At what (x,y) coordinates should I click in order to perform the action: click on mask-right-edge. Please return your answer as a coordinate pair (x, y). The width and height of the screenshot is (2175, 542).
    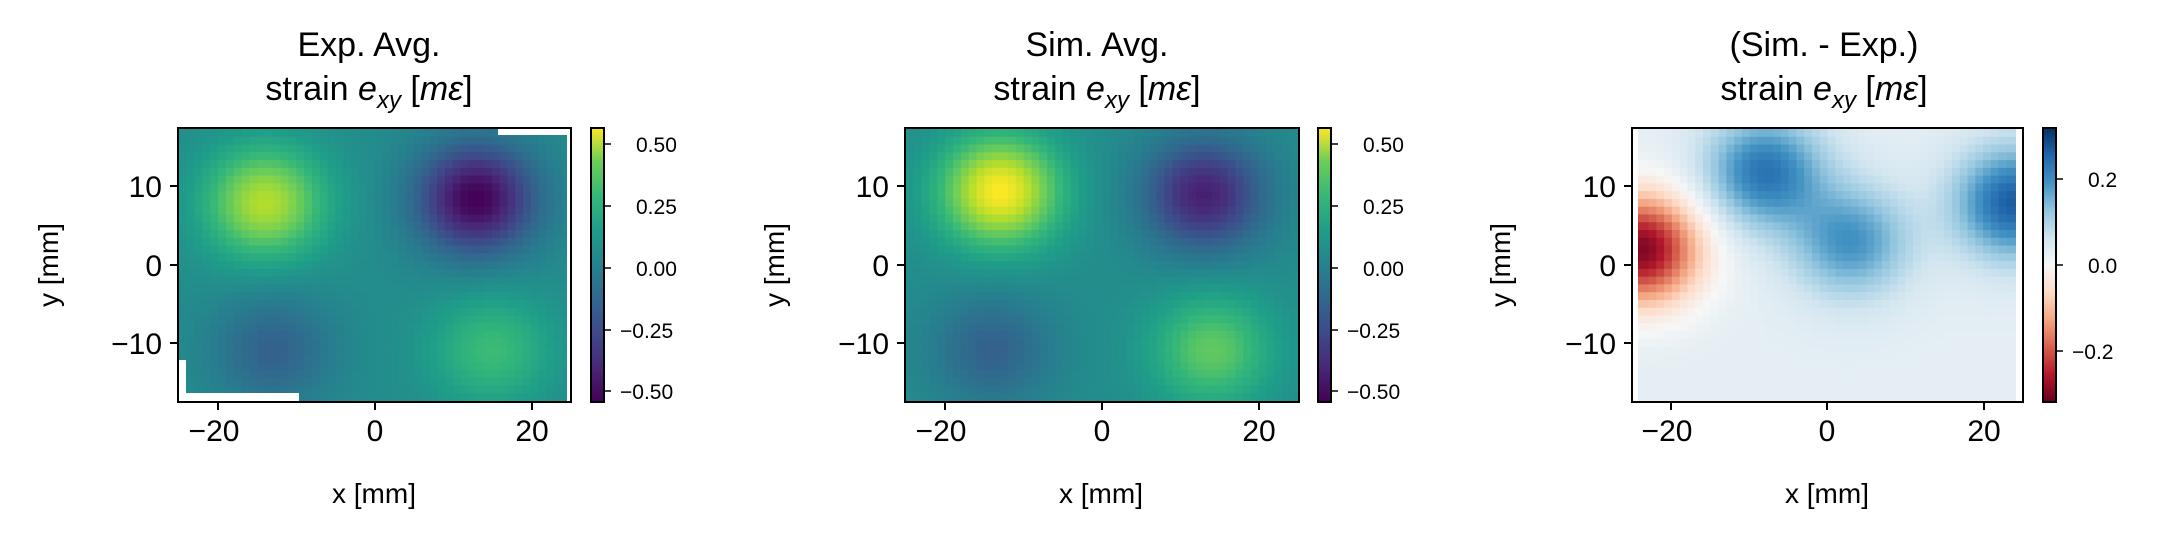
    Looking at the image, I should click on (568, 265).